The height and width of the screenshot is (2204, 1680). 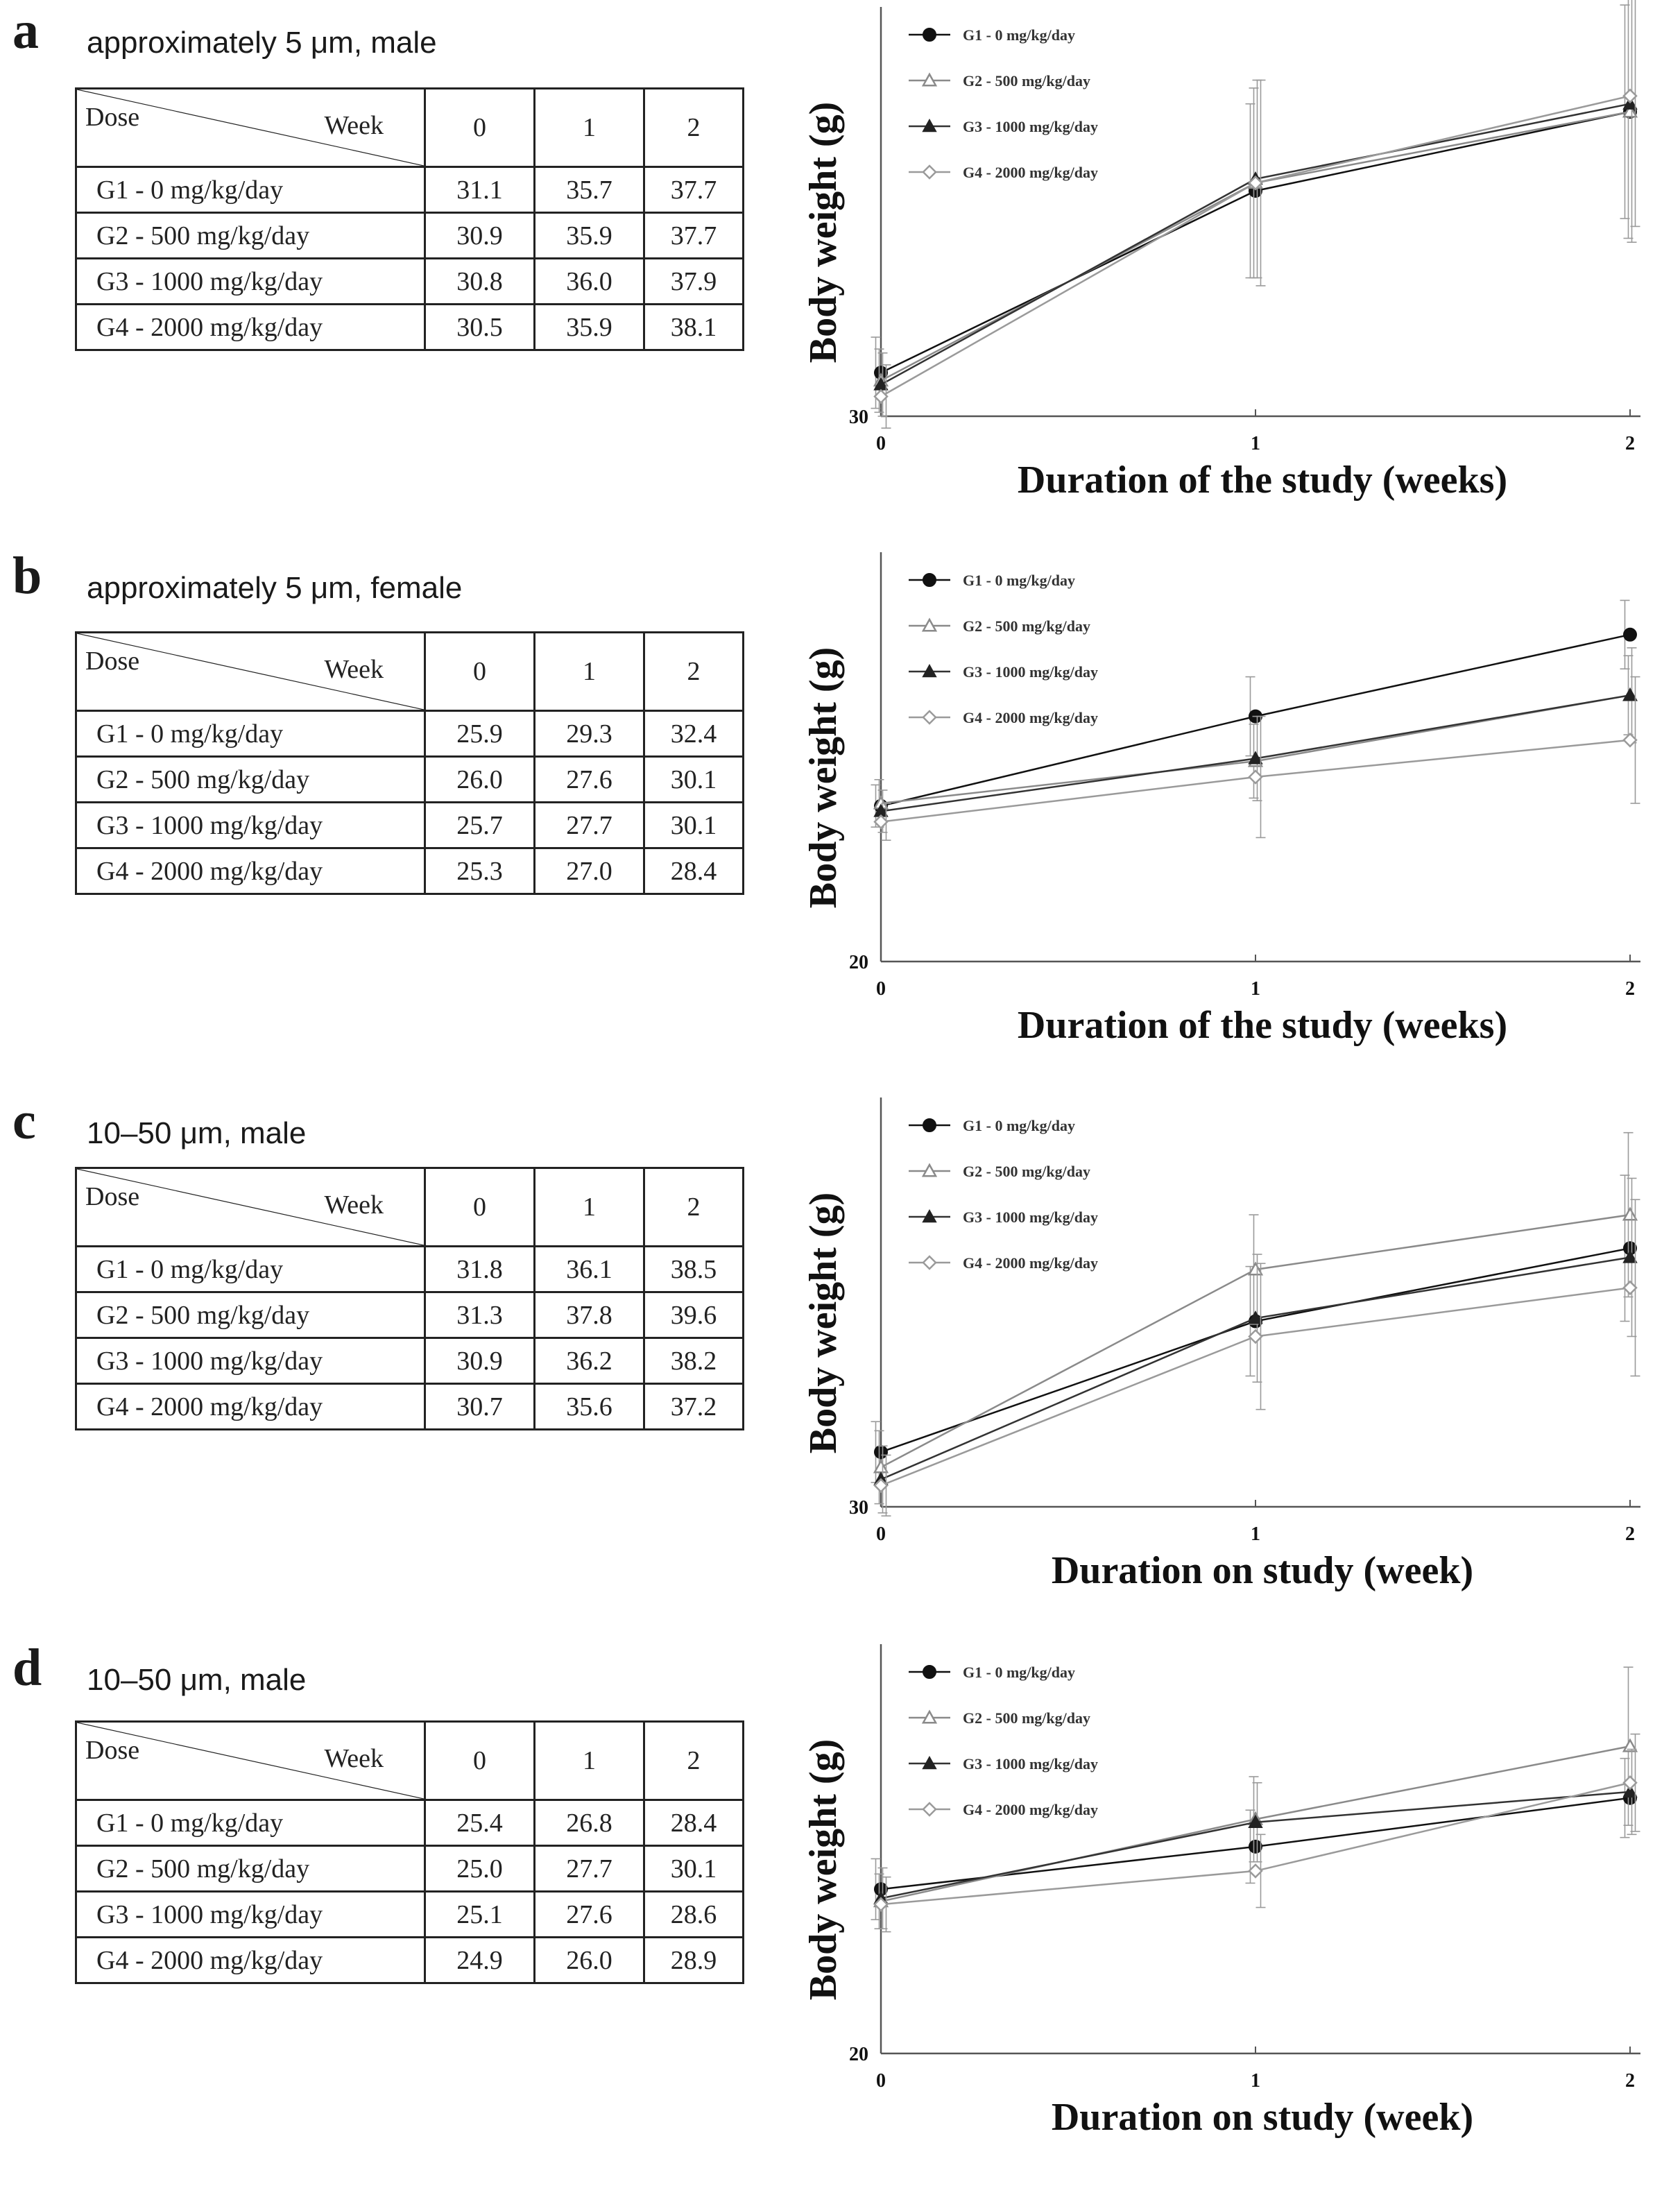 I want to click on table-row: G2 - 500 mg/kg/day 25.0 27.7 30.1, so click(x=409, y=1869).